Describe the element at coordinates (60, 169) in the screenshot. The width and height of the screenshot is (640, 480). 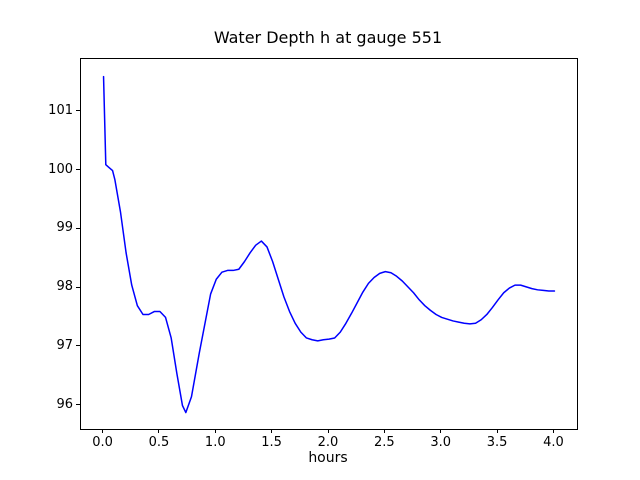
I see `y-tick-label: 100` at that location.